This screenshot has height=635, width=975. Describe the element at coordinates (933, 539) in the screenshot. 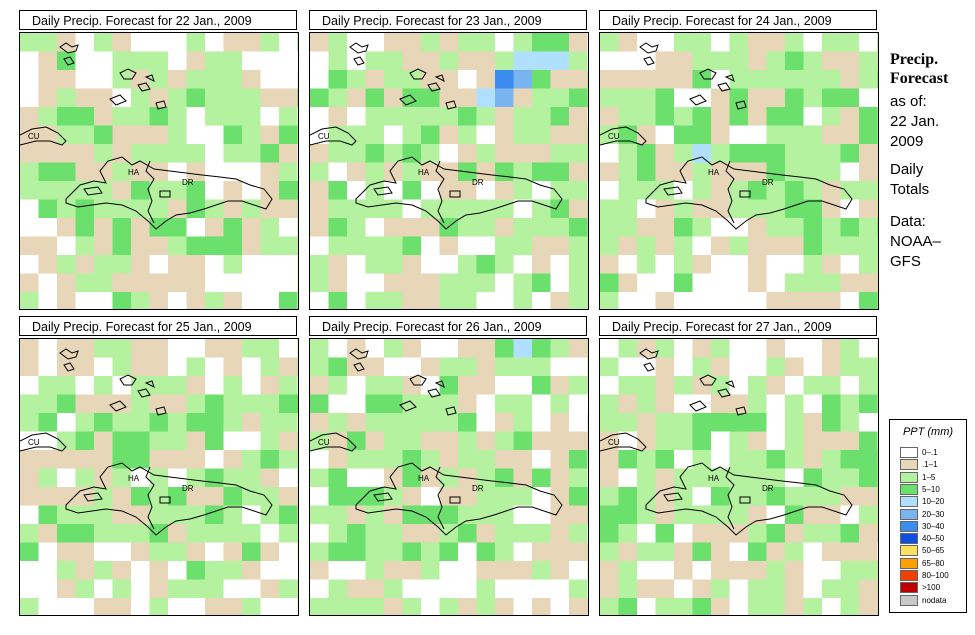

I see `legend-entry: 40–50` at that location.